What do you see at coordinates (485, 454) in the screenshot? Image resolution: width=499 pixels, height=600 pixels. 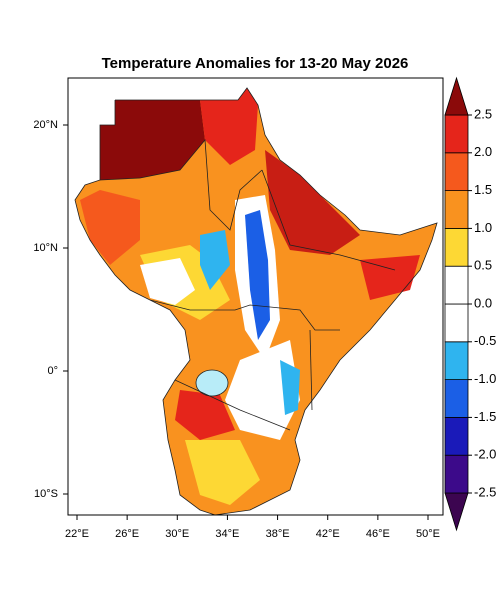 I see `colorbar-tick-label: -2.0` at bounding box center [485, 454].